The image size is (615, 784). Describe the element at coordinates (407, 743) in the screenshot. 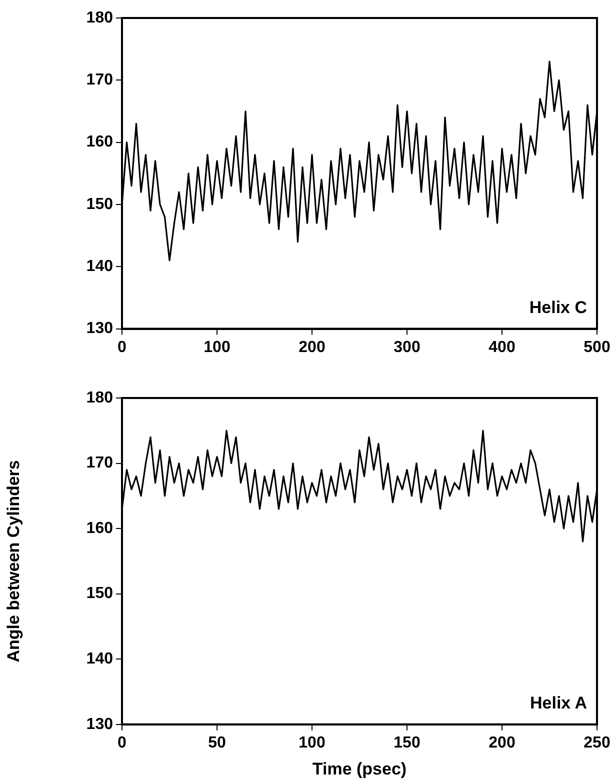

I see `x-tick-label: 150` at that location.